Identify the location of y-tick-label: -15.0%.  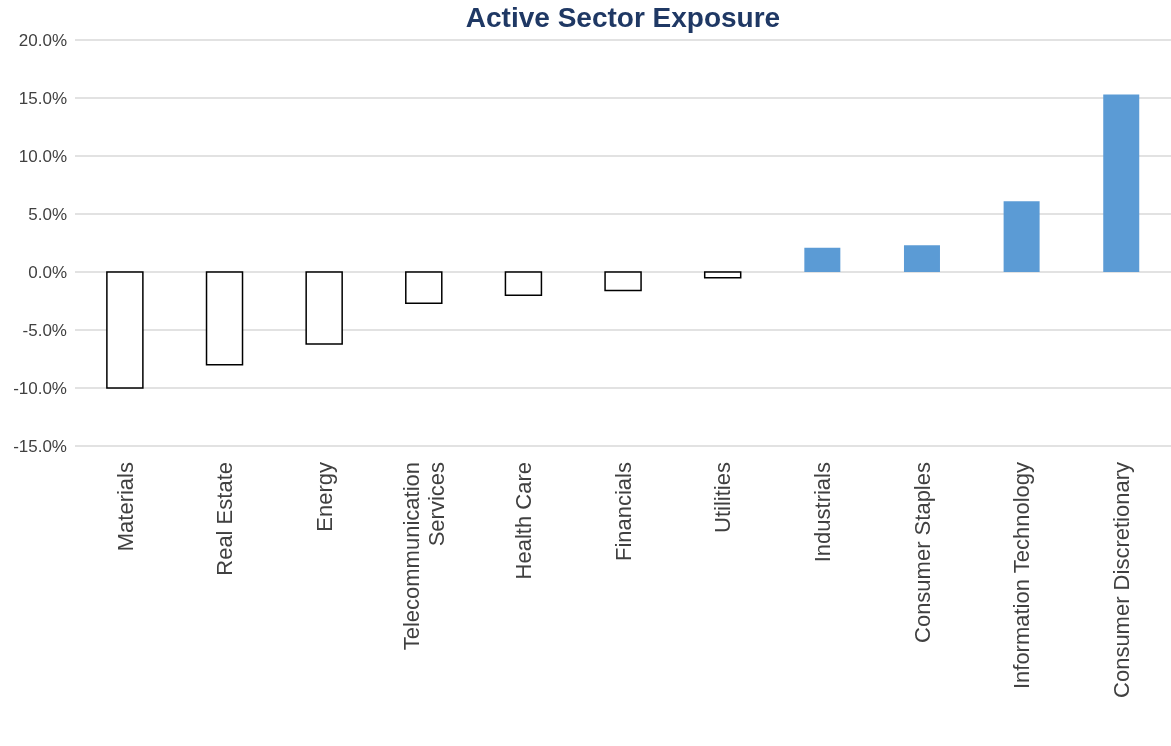
(40, 447).